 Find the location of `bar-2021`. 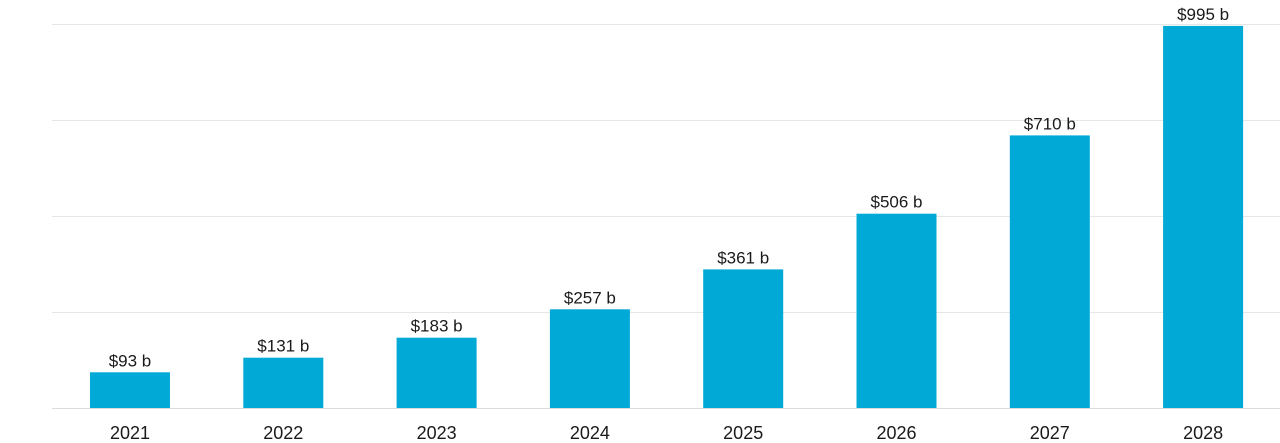

bar-2021 is located at coordinates (130, 390).